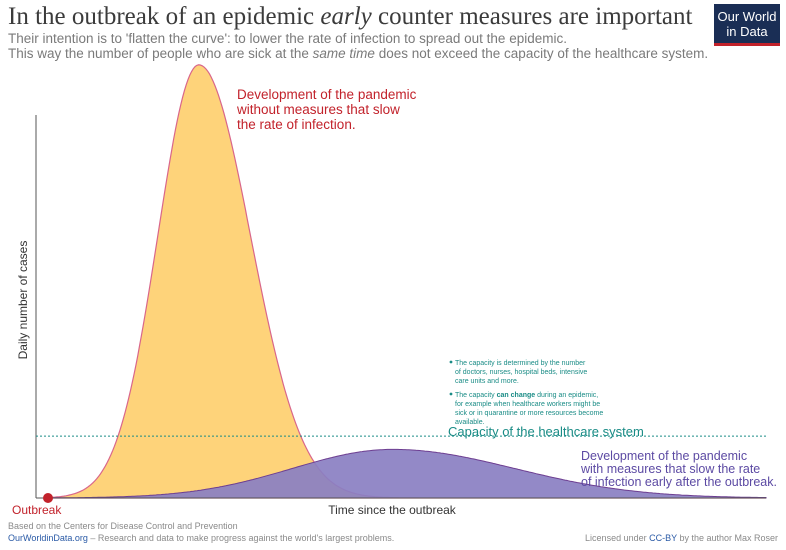 The height and width of the screenshot is (550, 786). What do you see at coordinates (407, 473) in the screenshot?
I see `area-mitigated` at bounding box center [407, 473].